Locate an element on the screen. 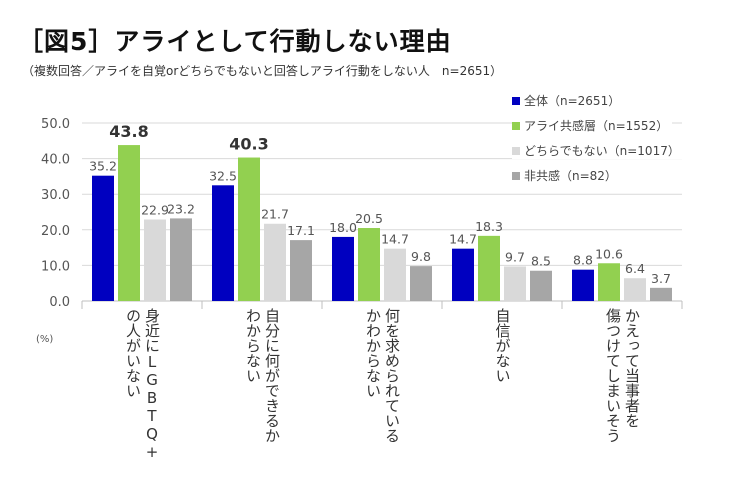  data-label: 35.2 is located at coordinates (103, 166).